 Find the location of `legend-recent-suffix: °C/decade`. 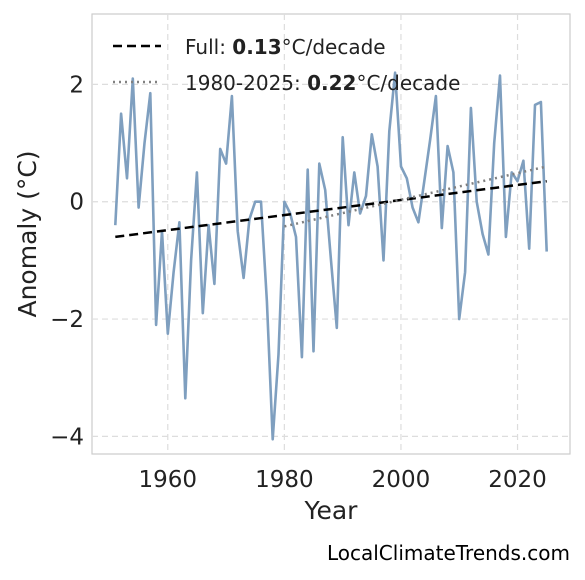

legend-recent-suffix: °C/decade is located at coordinates (408, 83).